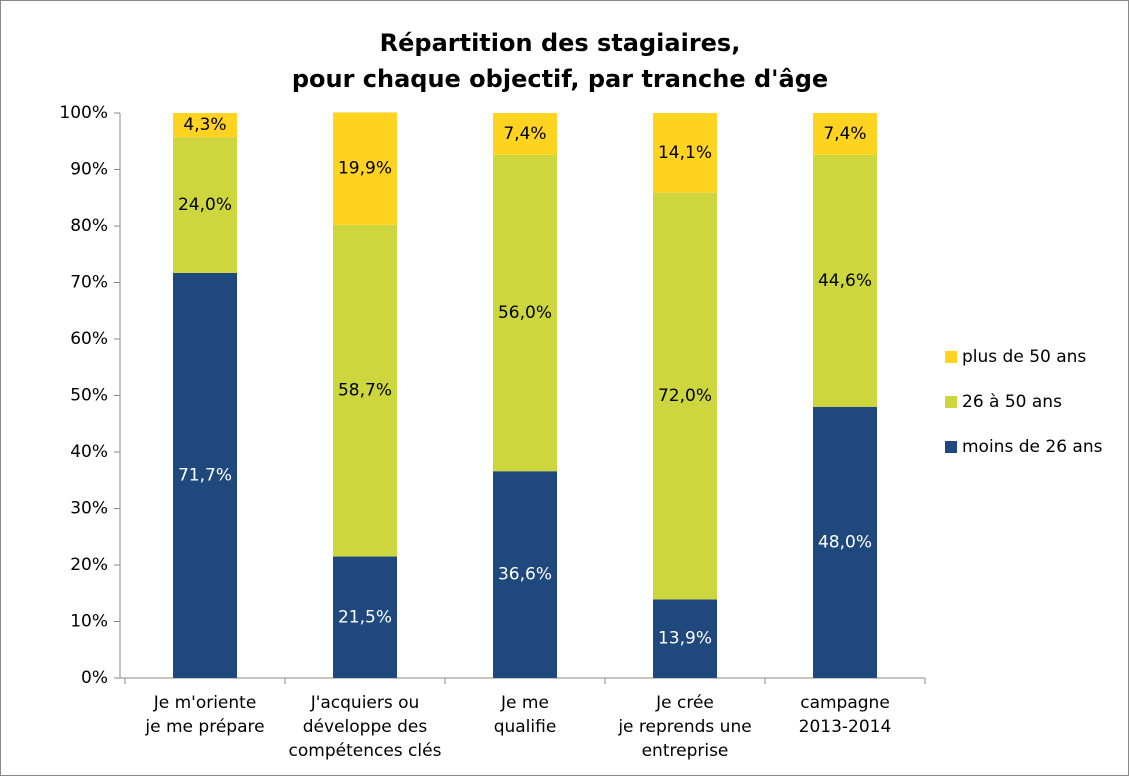  Describe the element at coordinates (89, 622) in the screenshot. I see `y-tick-label: 10%` at that location.